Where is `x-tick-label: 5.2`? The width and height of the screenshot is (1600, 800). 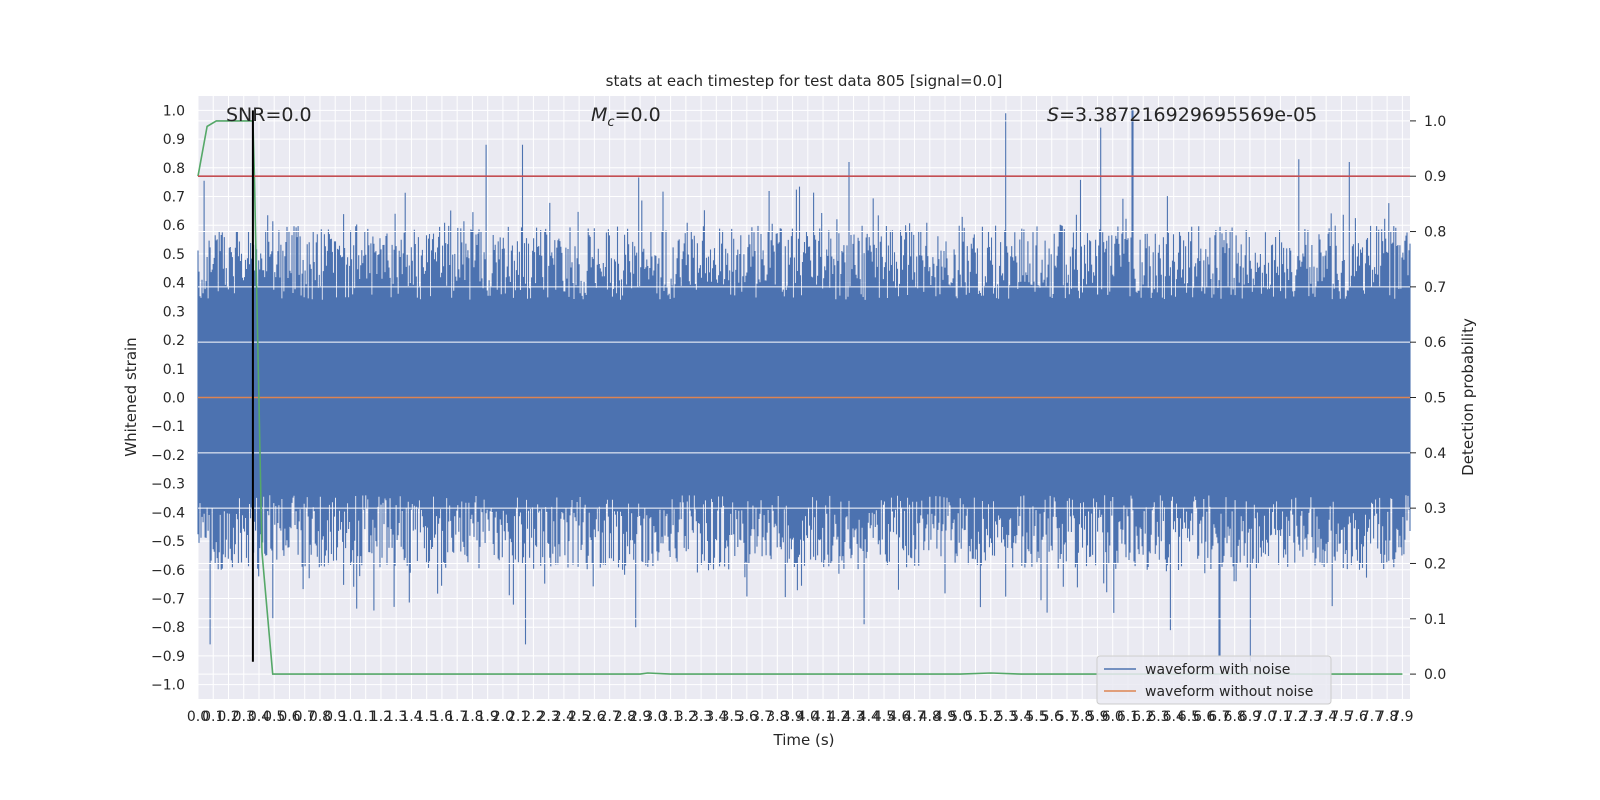 x-tick-label: 5.2 is located at coordinates (991, 717).